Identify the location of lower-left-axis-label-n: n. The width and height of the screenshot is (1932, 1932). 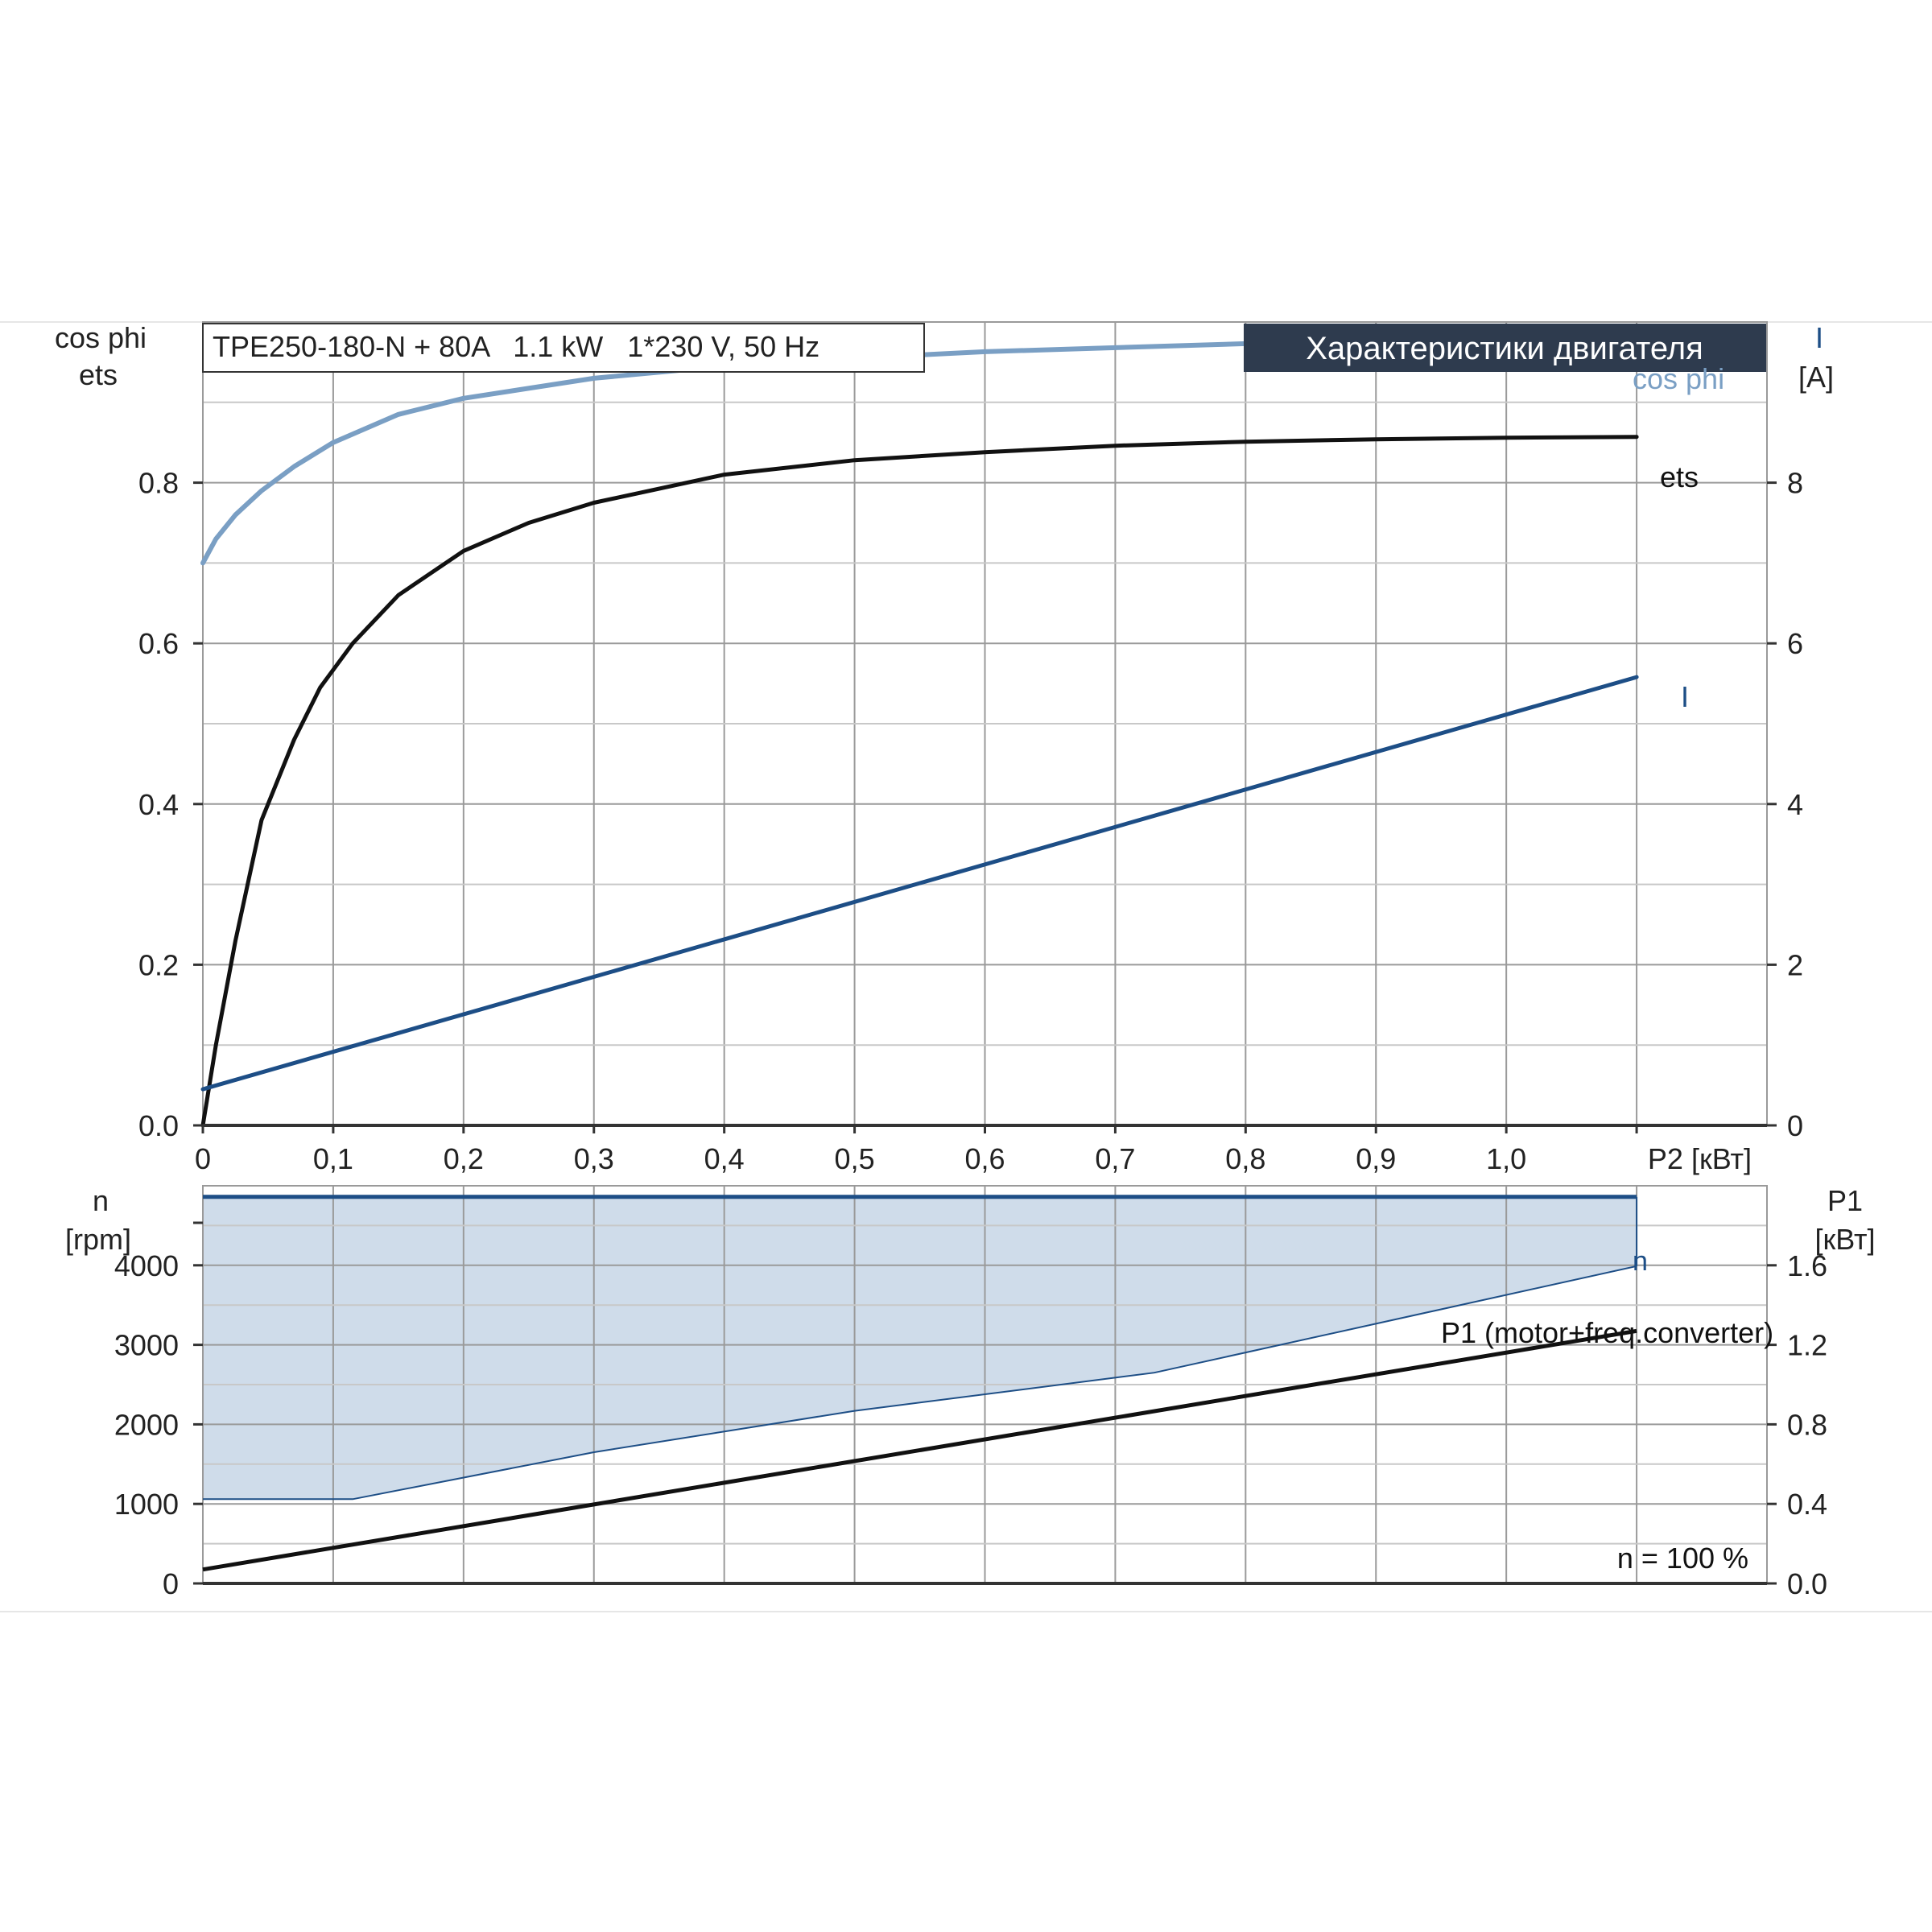
(101, 1200).